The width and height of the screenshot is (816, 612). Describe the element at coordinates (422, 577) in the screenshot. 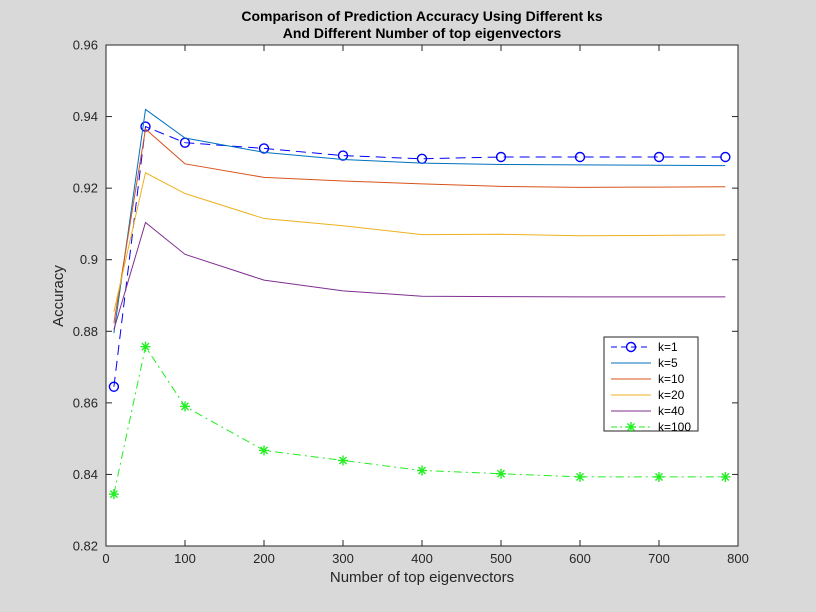

I see `x-axis-title: Number of top eigenvectors` at that location.